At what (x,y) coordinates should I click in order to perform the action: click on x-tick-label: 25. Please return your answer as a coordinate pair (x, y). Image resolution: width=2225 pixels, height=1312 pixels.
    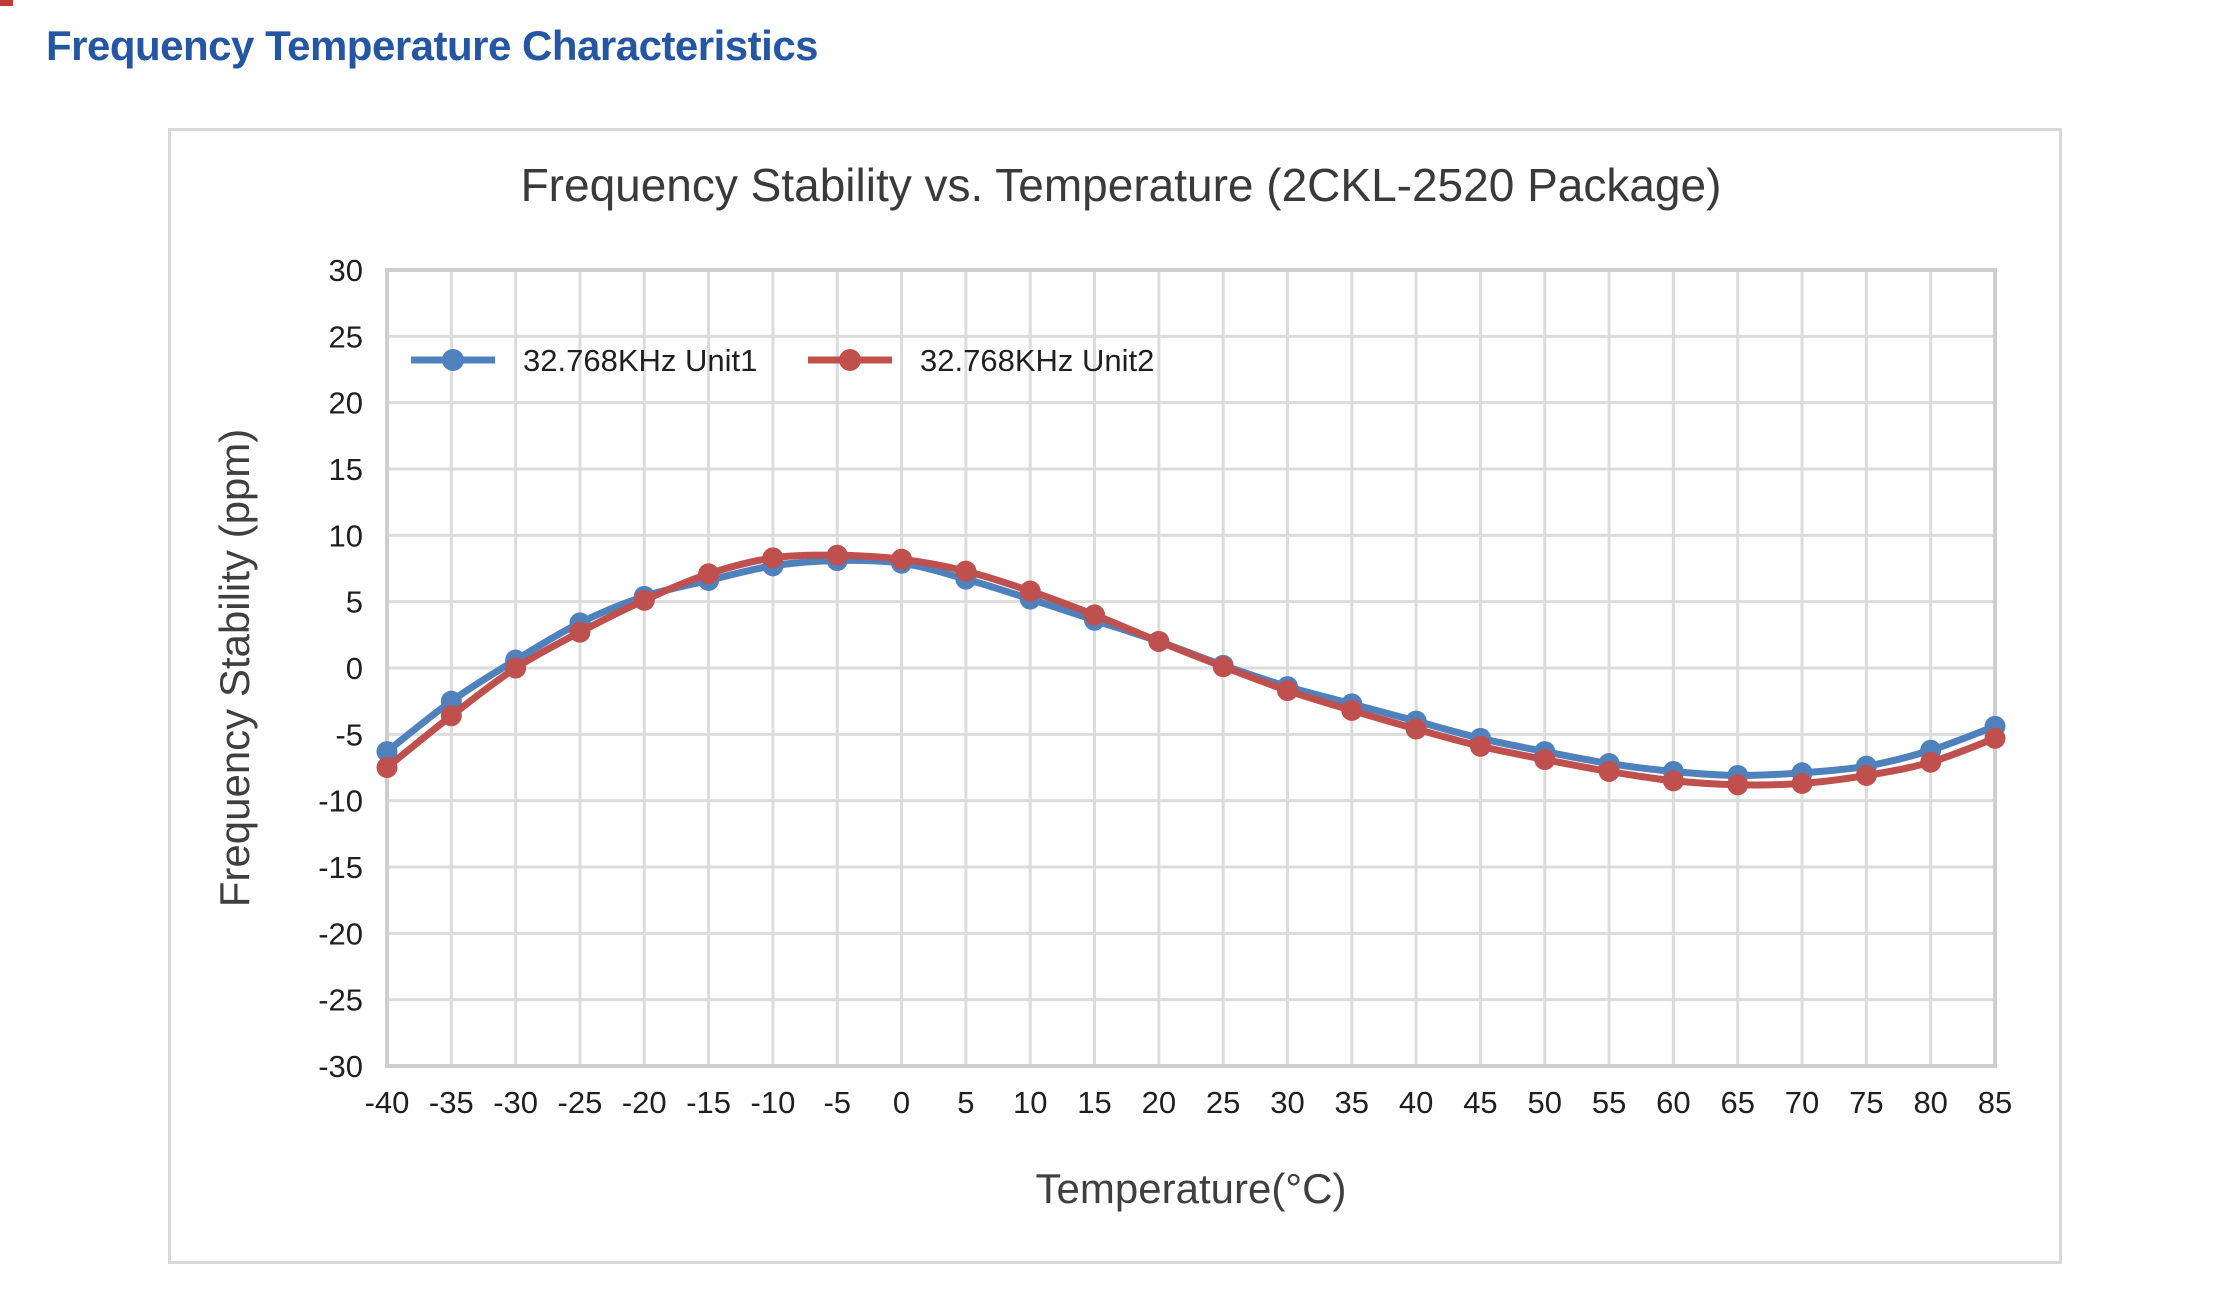
    Looking at the image, I should click on (1223, 1102).